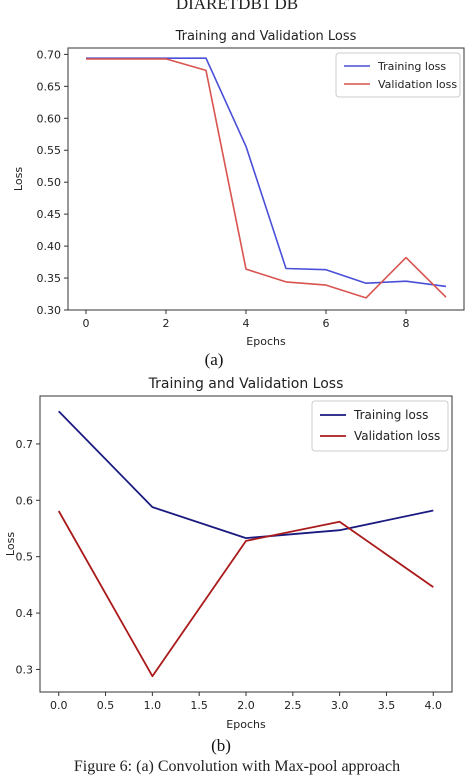  Describe the element at coordinates (25, 613) in the screenshot. I see `y-tick-label: 0.4` at that location.